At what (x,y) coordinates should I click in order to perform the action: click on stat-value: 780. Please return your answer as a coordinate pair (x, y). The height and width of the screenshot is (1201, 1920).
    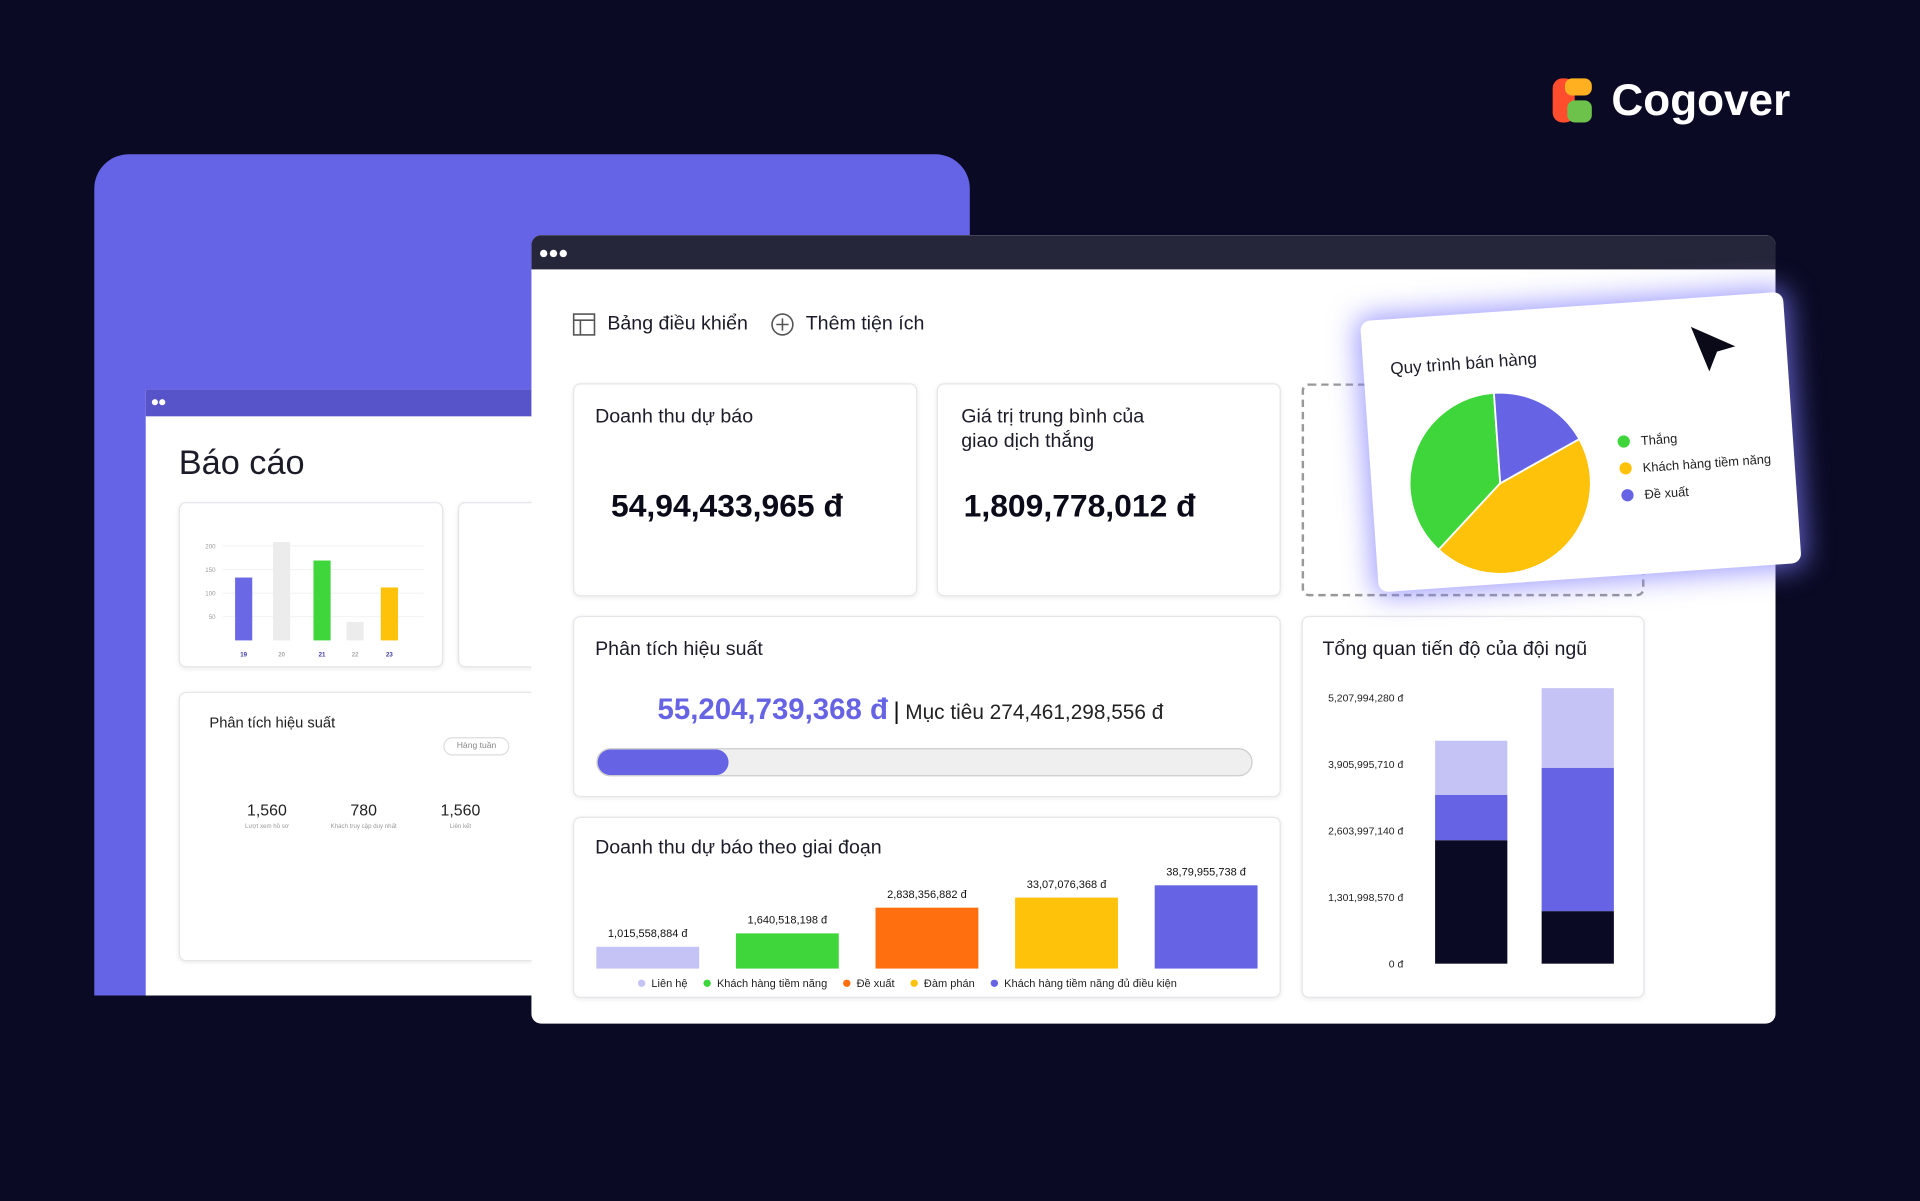
    Looking at the image, I should click on (363, 810).